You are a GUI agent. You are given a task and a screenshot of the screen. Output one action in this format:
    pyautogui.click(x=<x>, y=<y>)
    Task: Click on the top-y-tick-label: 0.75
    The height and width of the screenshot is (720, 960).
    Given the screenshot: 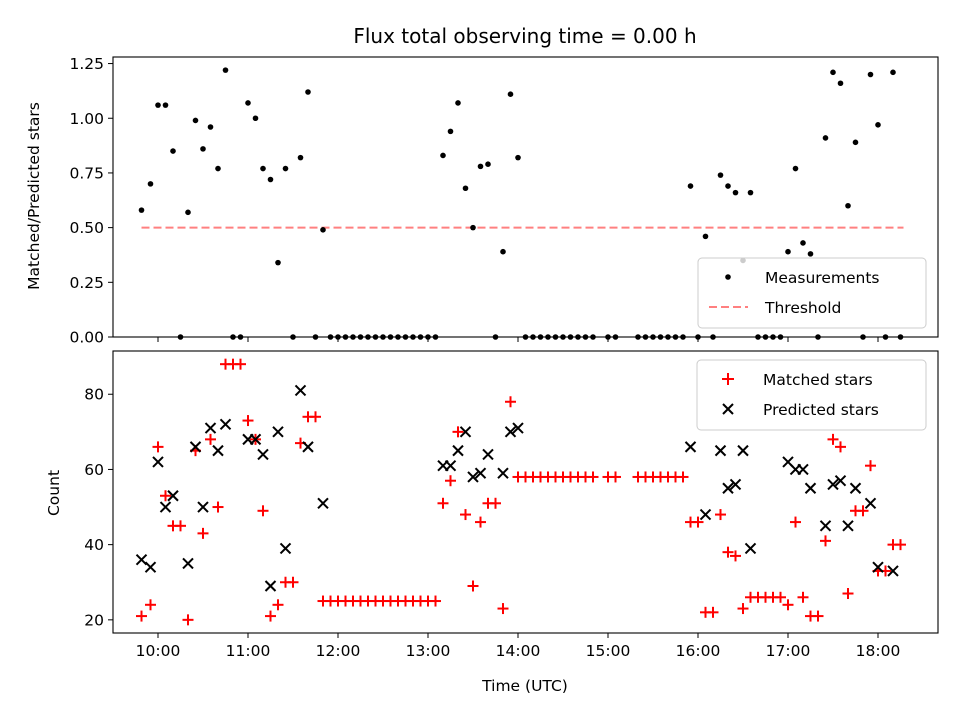 What is the action you would take?
    pyautogui.click(x=86, y=173)
    